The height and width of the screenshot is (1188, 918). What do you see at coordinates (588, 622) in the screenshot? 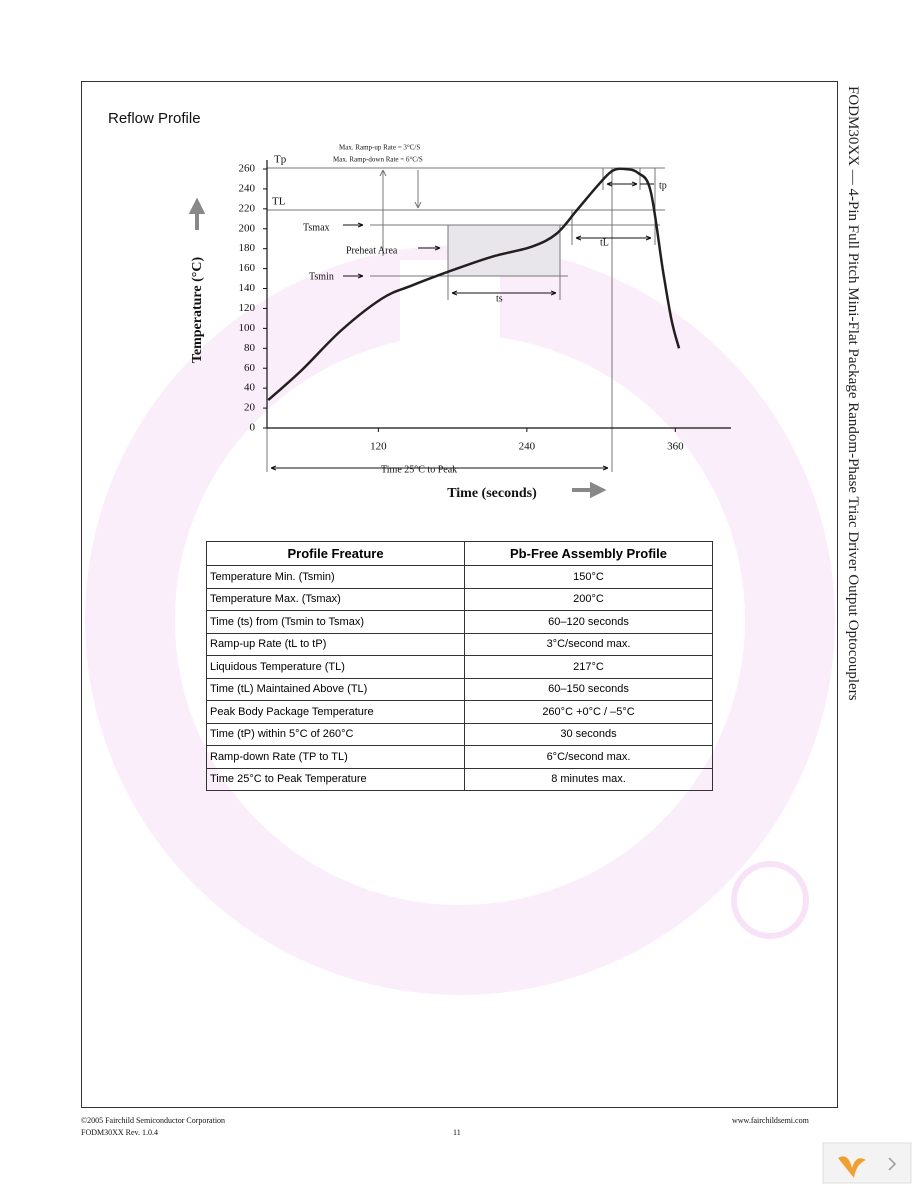
I see `table-cell: 60–120 seconds` at bounding box center [588, 622].